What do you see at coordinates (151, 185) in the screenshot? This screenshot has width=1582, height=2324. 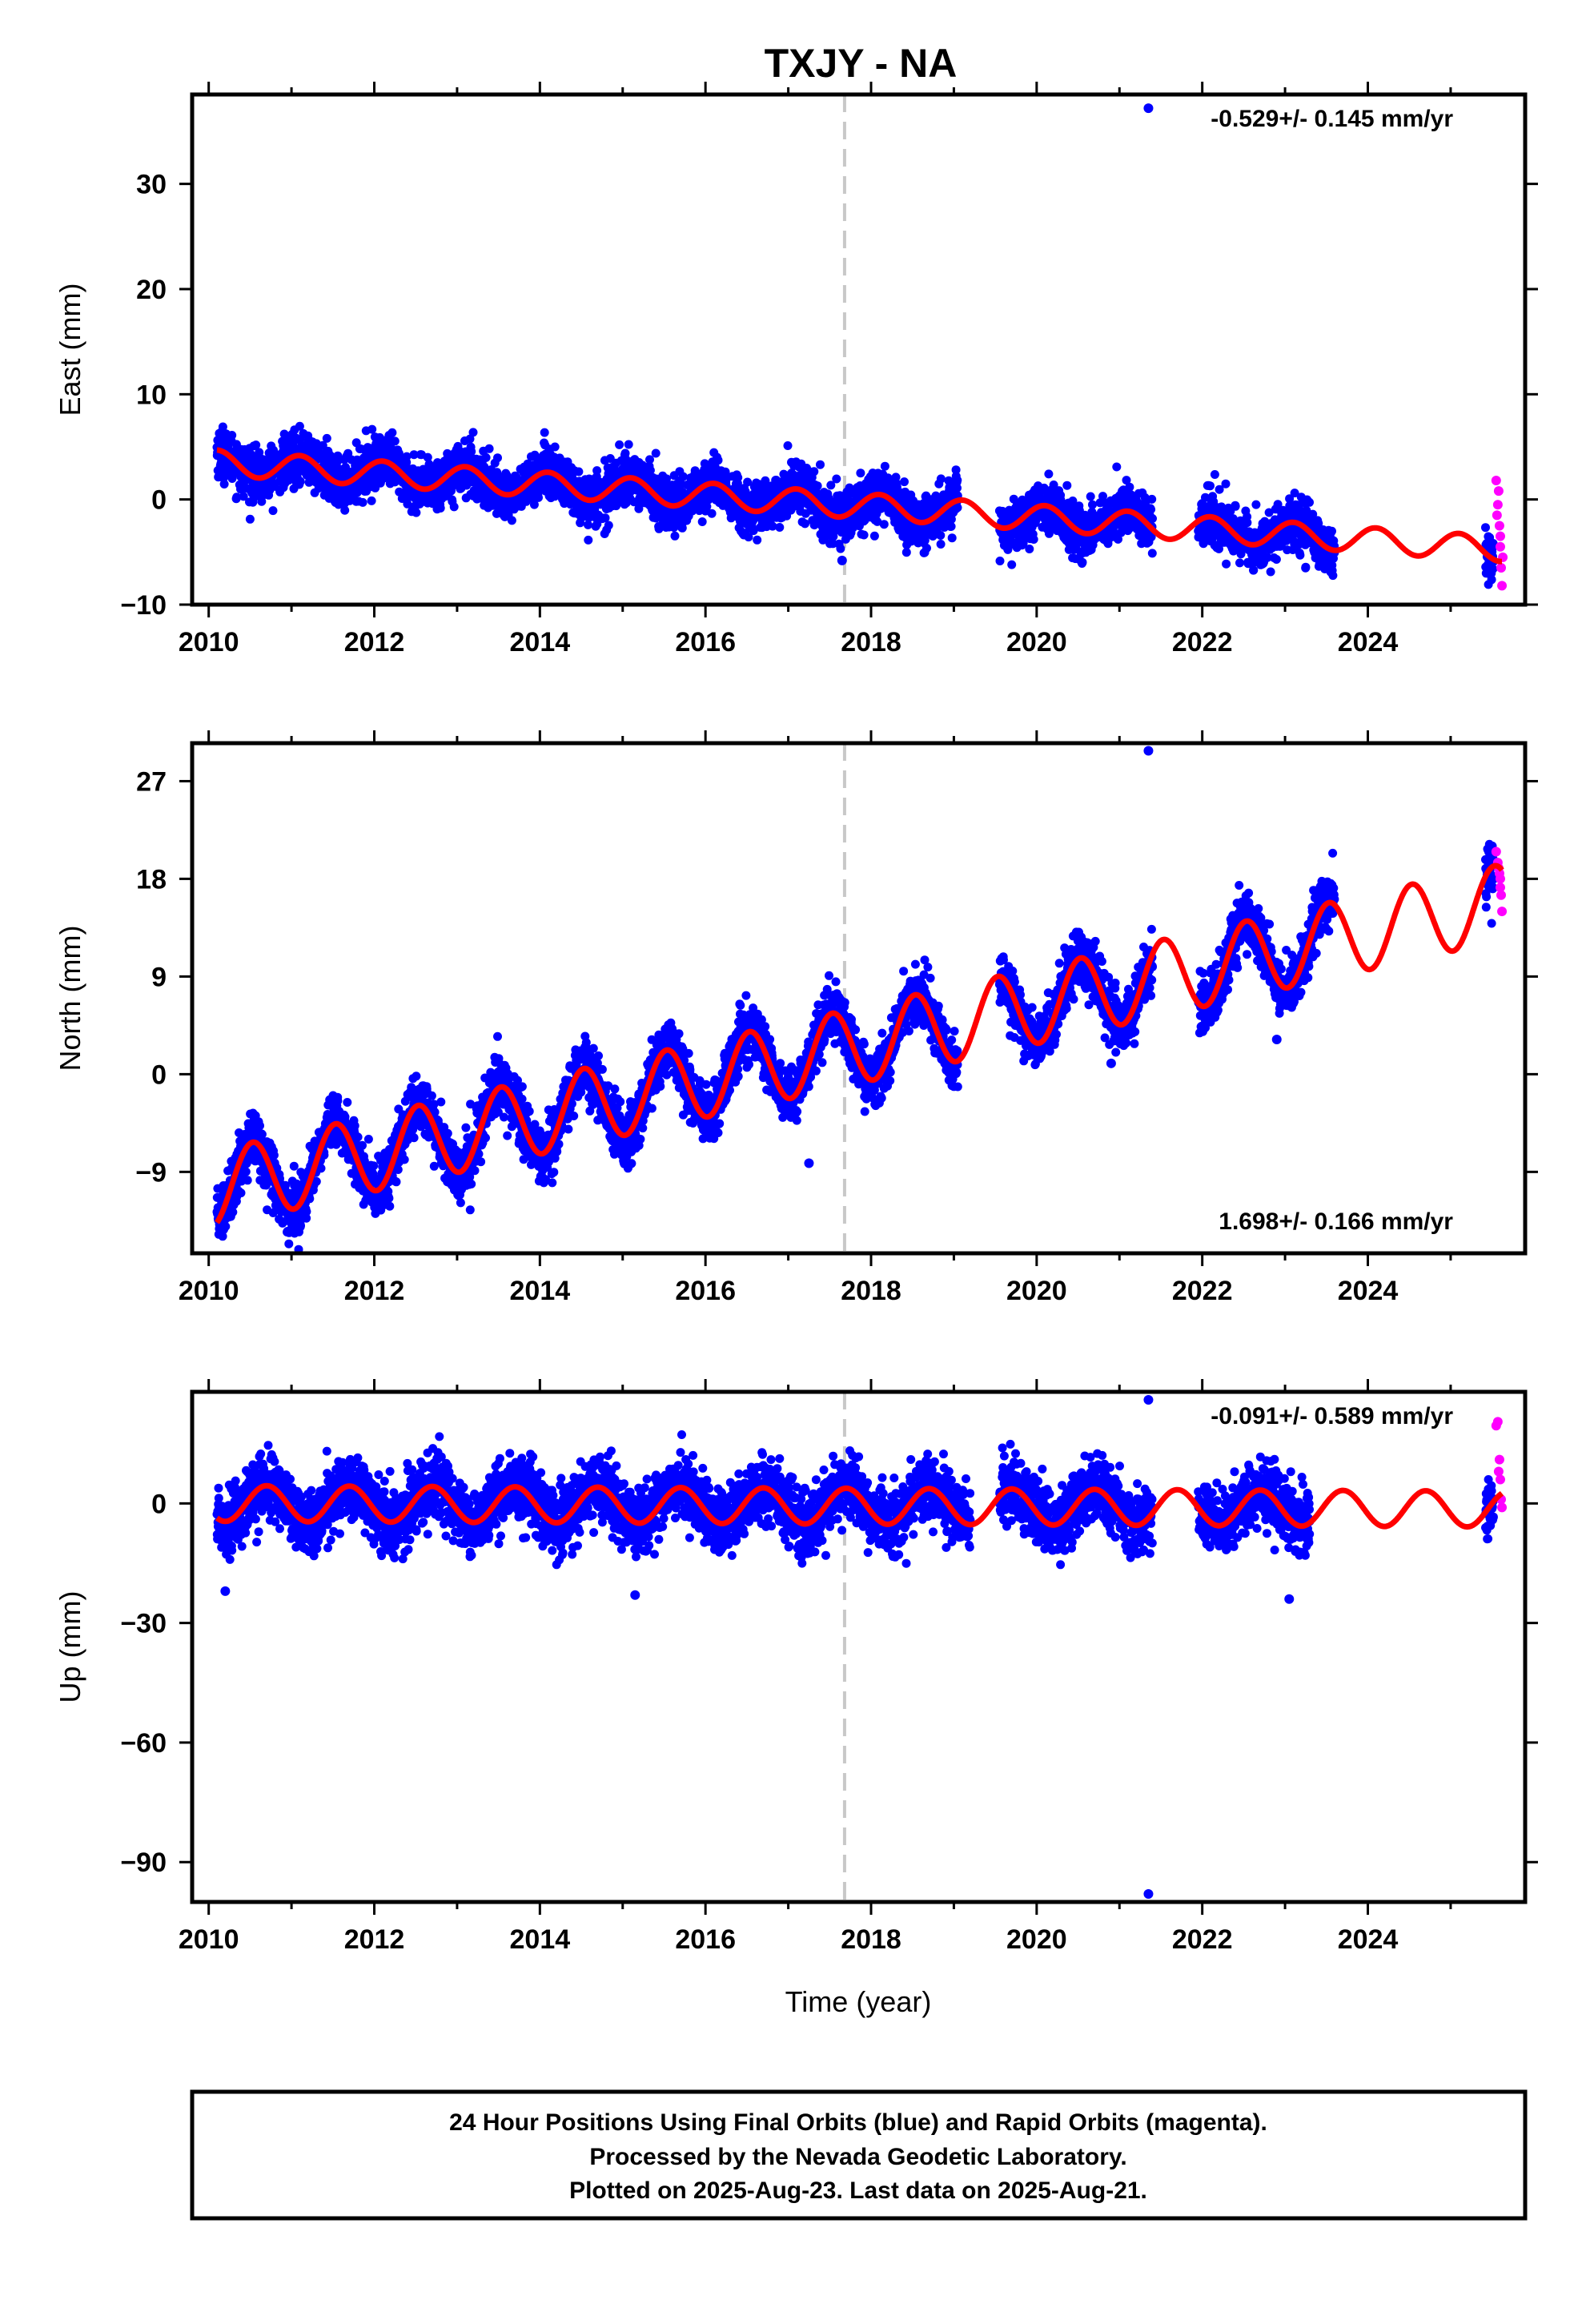 I see `y-tick-label: 30` at bounding box center [151, 185].